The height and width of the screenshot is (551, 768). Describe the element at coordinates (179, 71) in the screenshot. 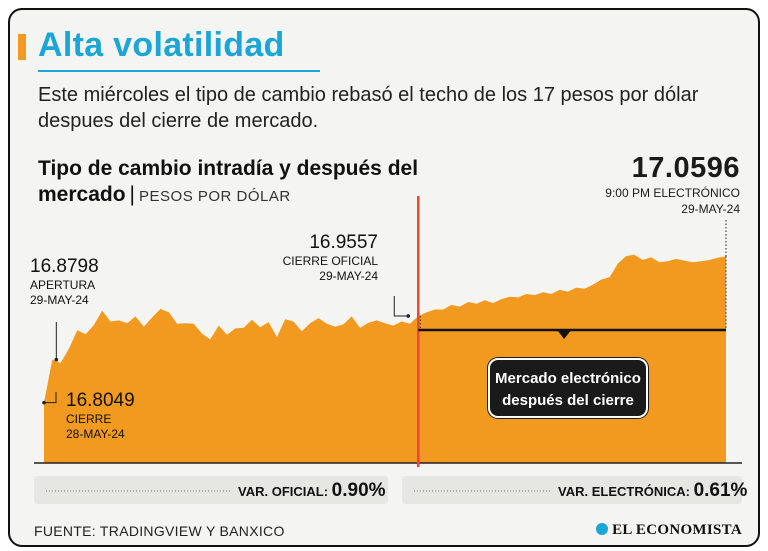

I see `title-underline` at that location.